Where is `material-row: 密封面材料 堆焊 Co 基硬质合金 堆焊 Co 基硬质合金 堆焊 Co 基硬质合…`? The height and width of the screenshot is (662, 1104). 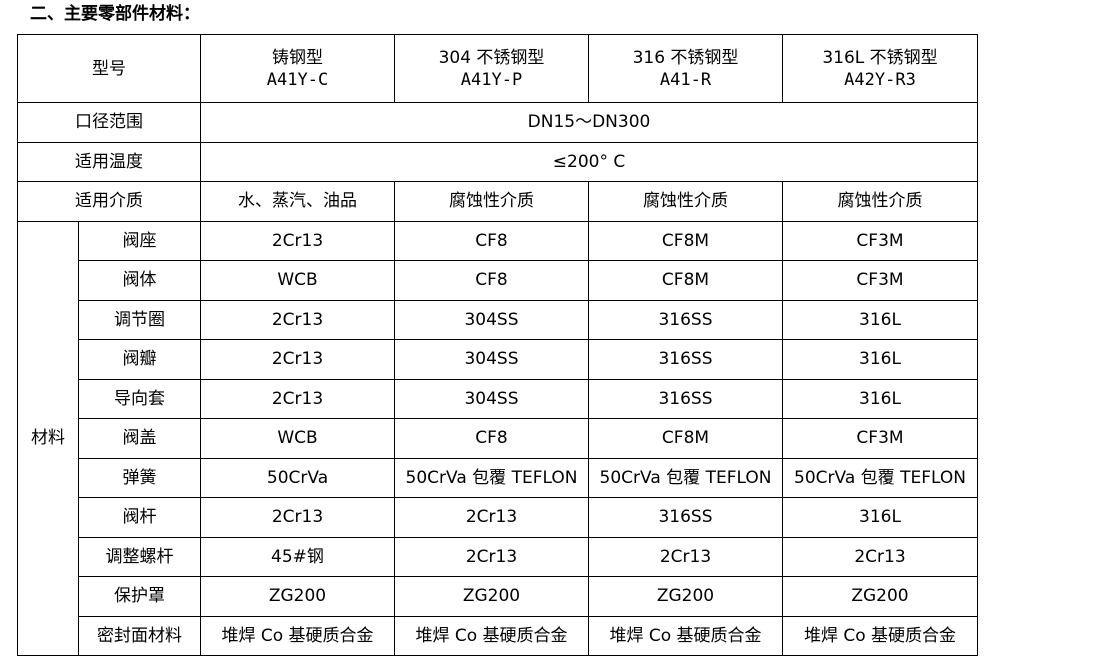
material-row: 密封面材料 堆焊 Co 基硬质合金 堆焊 Co 基硬质合金 堆焊 Co 基硬质合… is located at coordinates (498, 635).